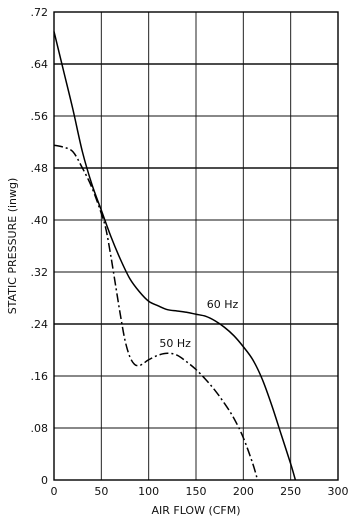 Image resolution: width=349 pixels, height=525 pixels. What do you see at coordinates (338, 491) in the screenshot?
I see `x-tick-label: 300` at bounding box center [338, 491].